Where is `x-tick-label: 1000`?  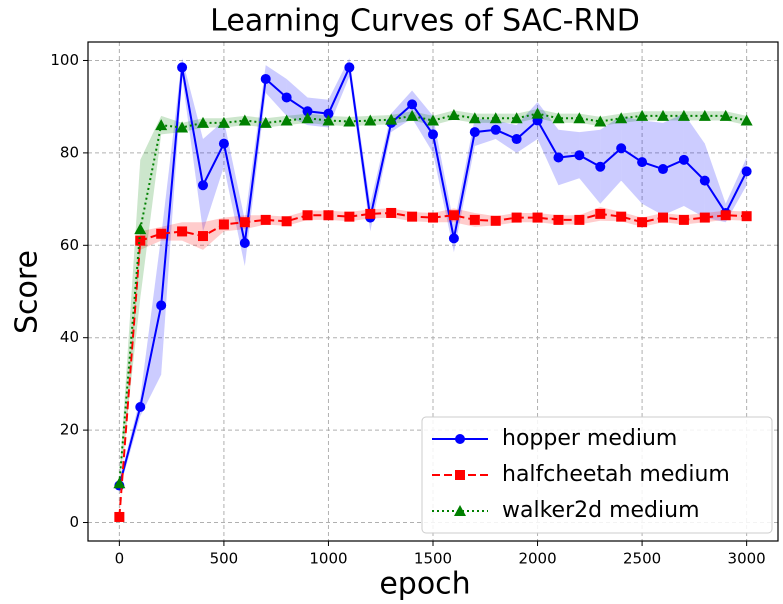 x-tick-label: 1000 is located at coordinates (328, 559).